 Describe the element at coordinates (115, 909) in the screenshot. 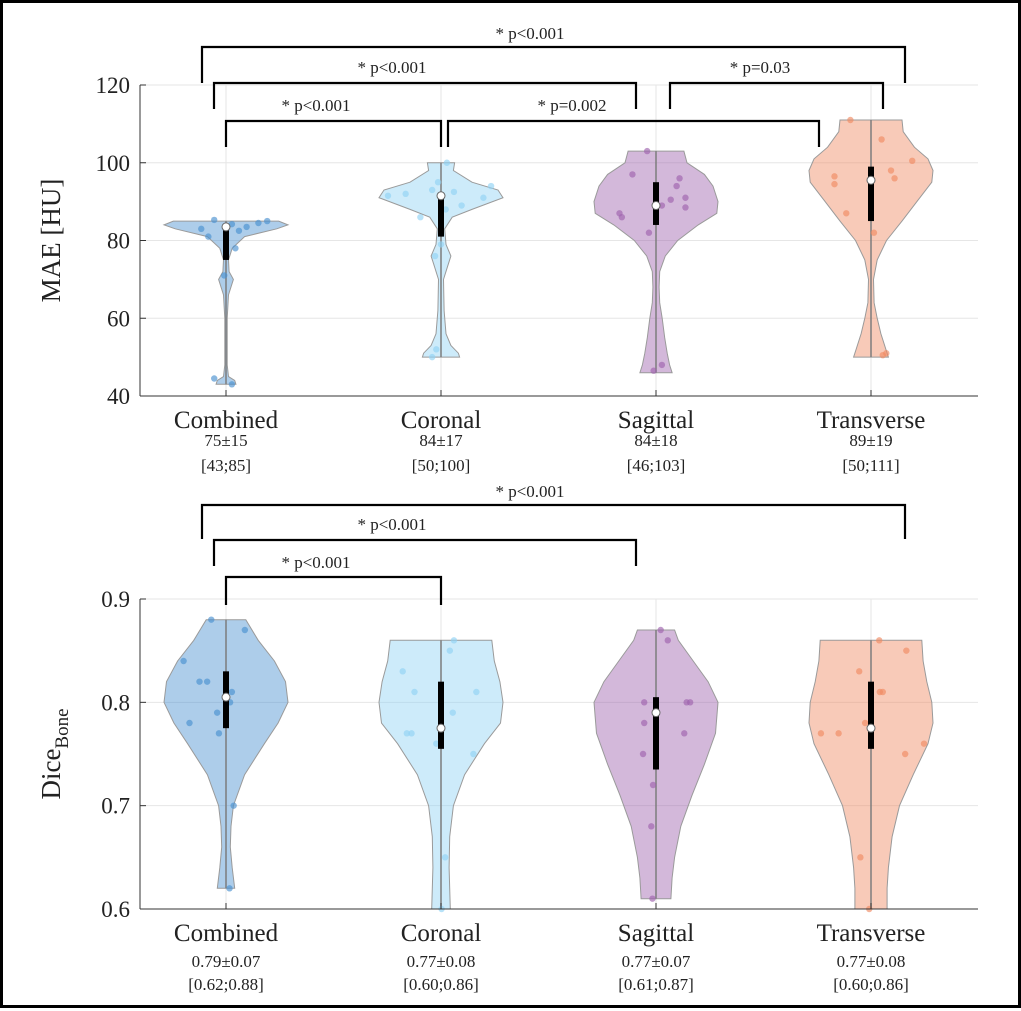

I see `y-tick-label: 0.6` at that location.